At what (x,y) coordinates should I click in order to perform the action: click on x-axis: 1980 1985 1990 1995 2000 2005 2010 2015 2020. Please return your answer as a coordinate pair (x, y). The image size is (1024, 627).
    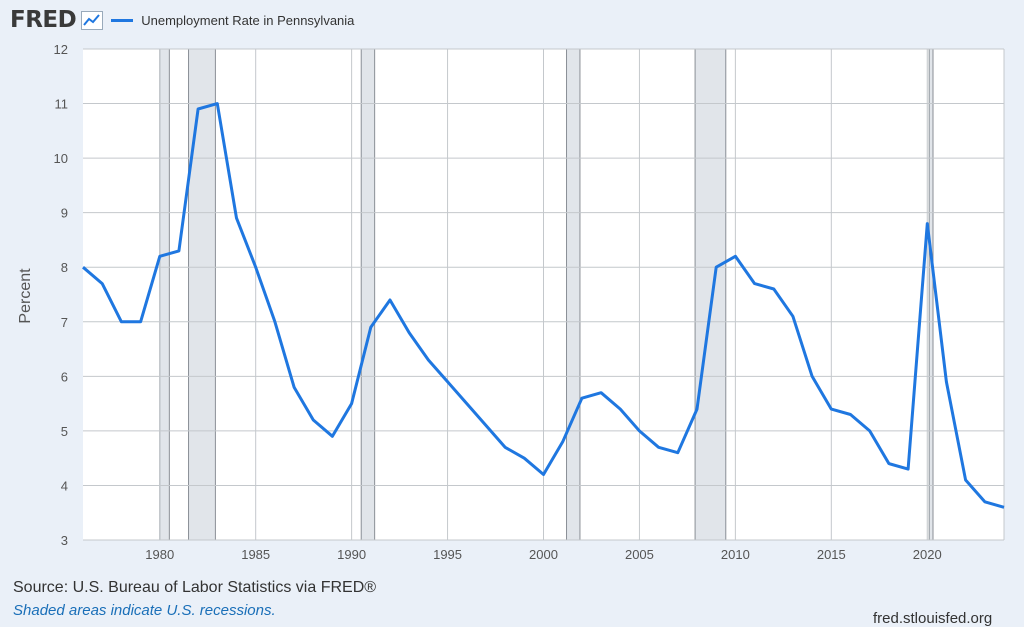
    Looking at the image, I should click on (543, 554).